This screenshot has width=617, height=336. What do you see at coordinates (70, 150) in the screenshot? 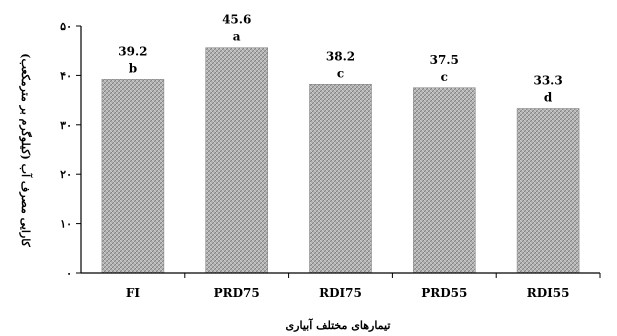
I see `y-axis-ticks: ۰ ۱۰ ۲۰ ۳۰ ۴۰ ۵۰` at bounding box center [70, 150].